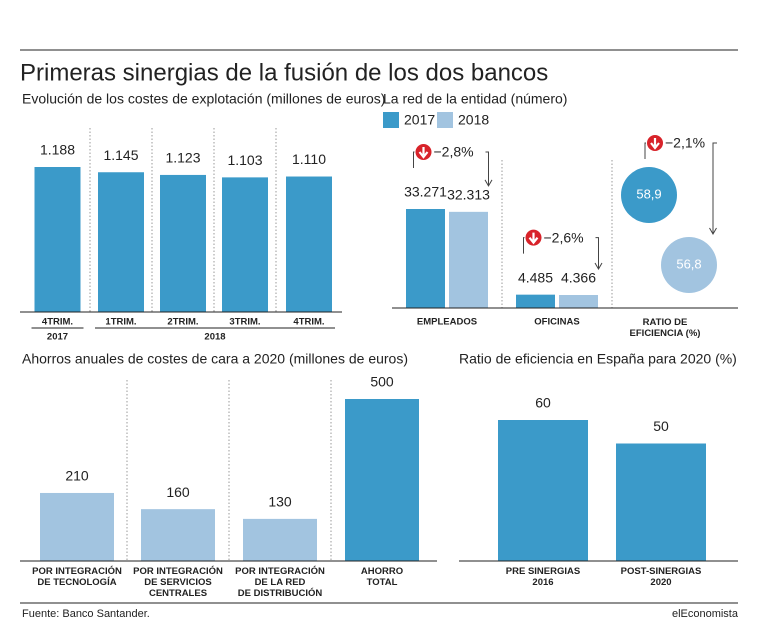 Image resolution: width=770 pixels, height=644 pixels. What do you see at coordinates (86, 614) in the screenshot?
I see `source: Fuente: Banco Santander.` at bounding box center [86, 614].